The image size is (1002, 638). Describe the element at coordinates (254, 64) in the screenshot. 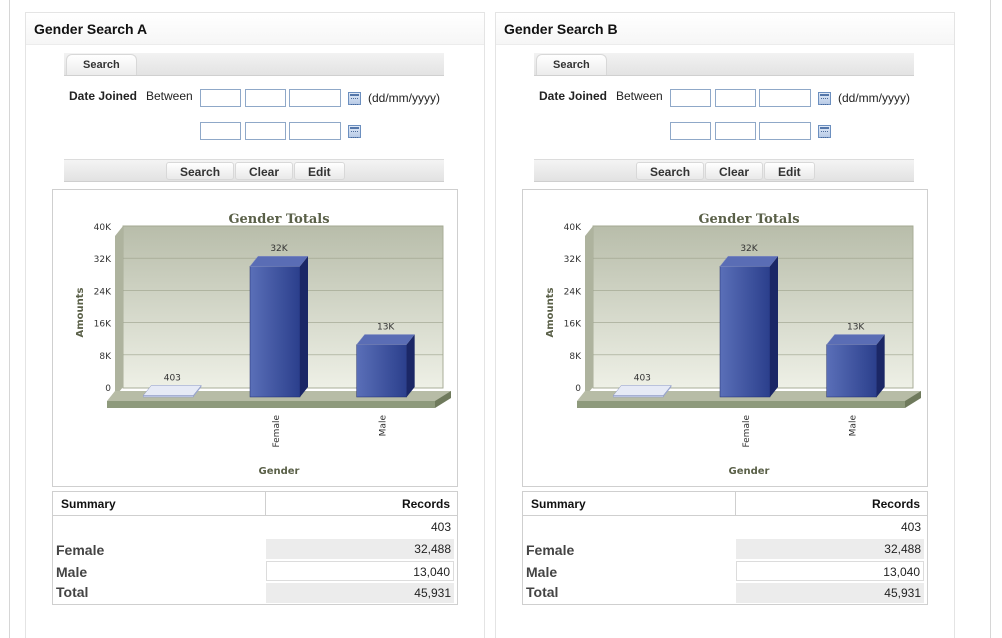

I see `search-tab-bar: Search` at that location.